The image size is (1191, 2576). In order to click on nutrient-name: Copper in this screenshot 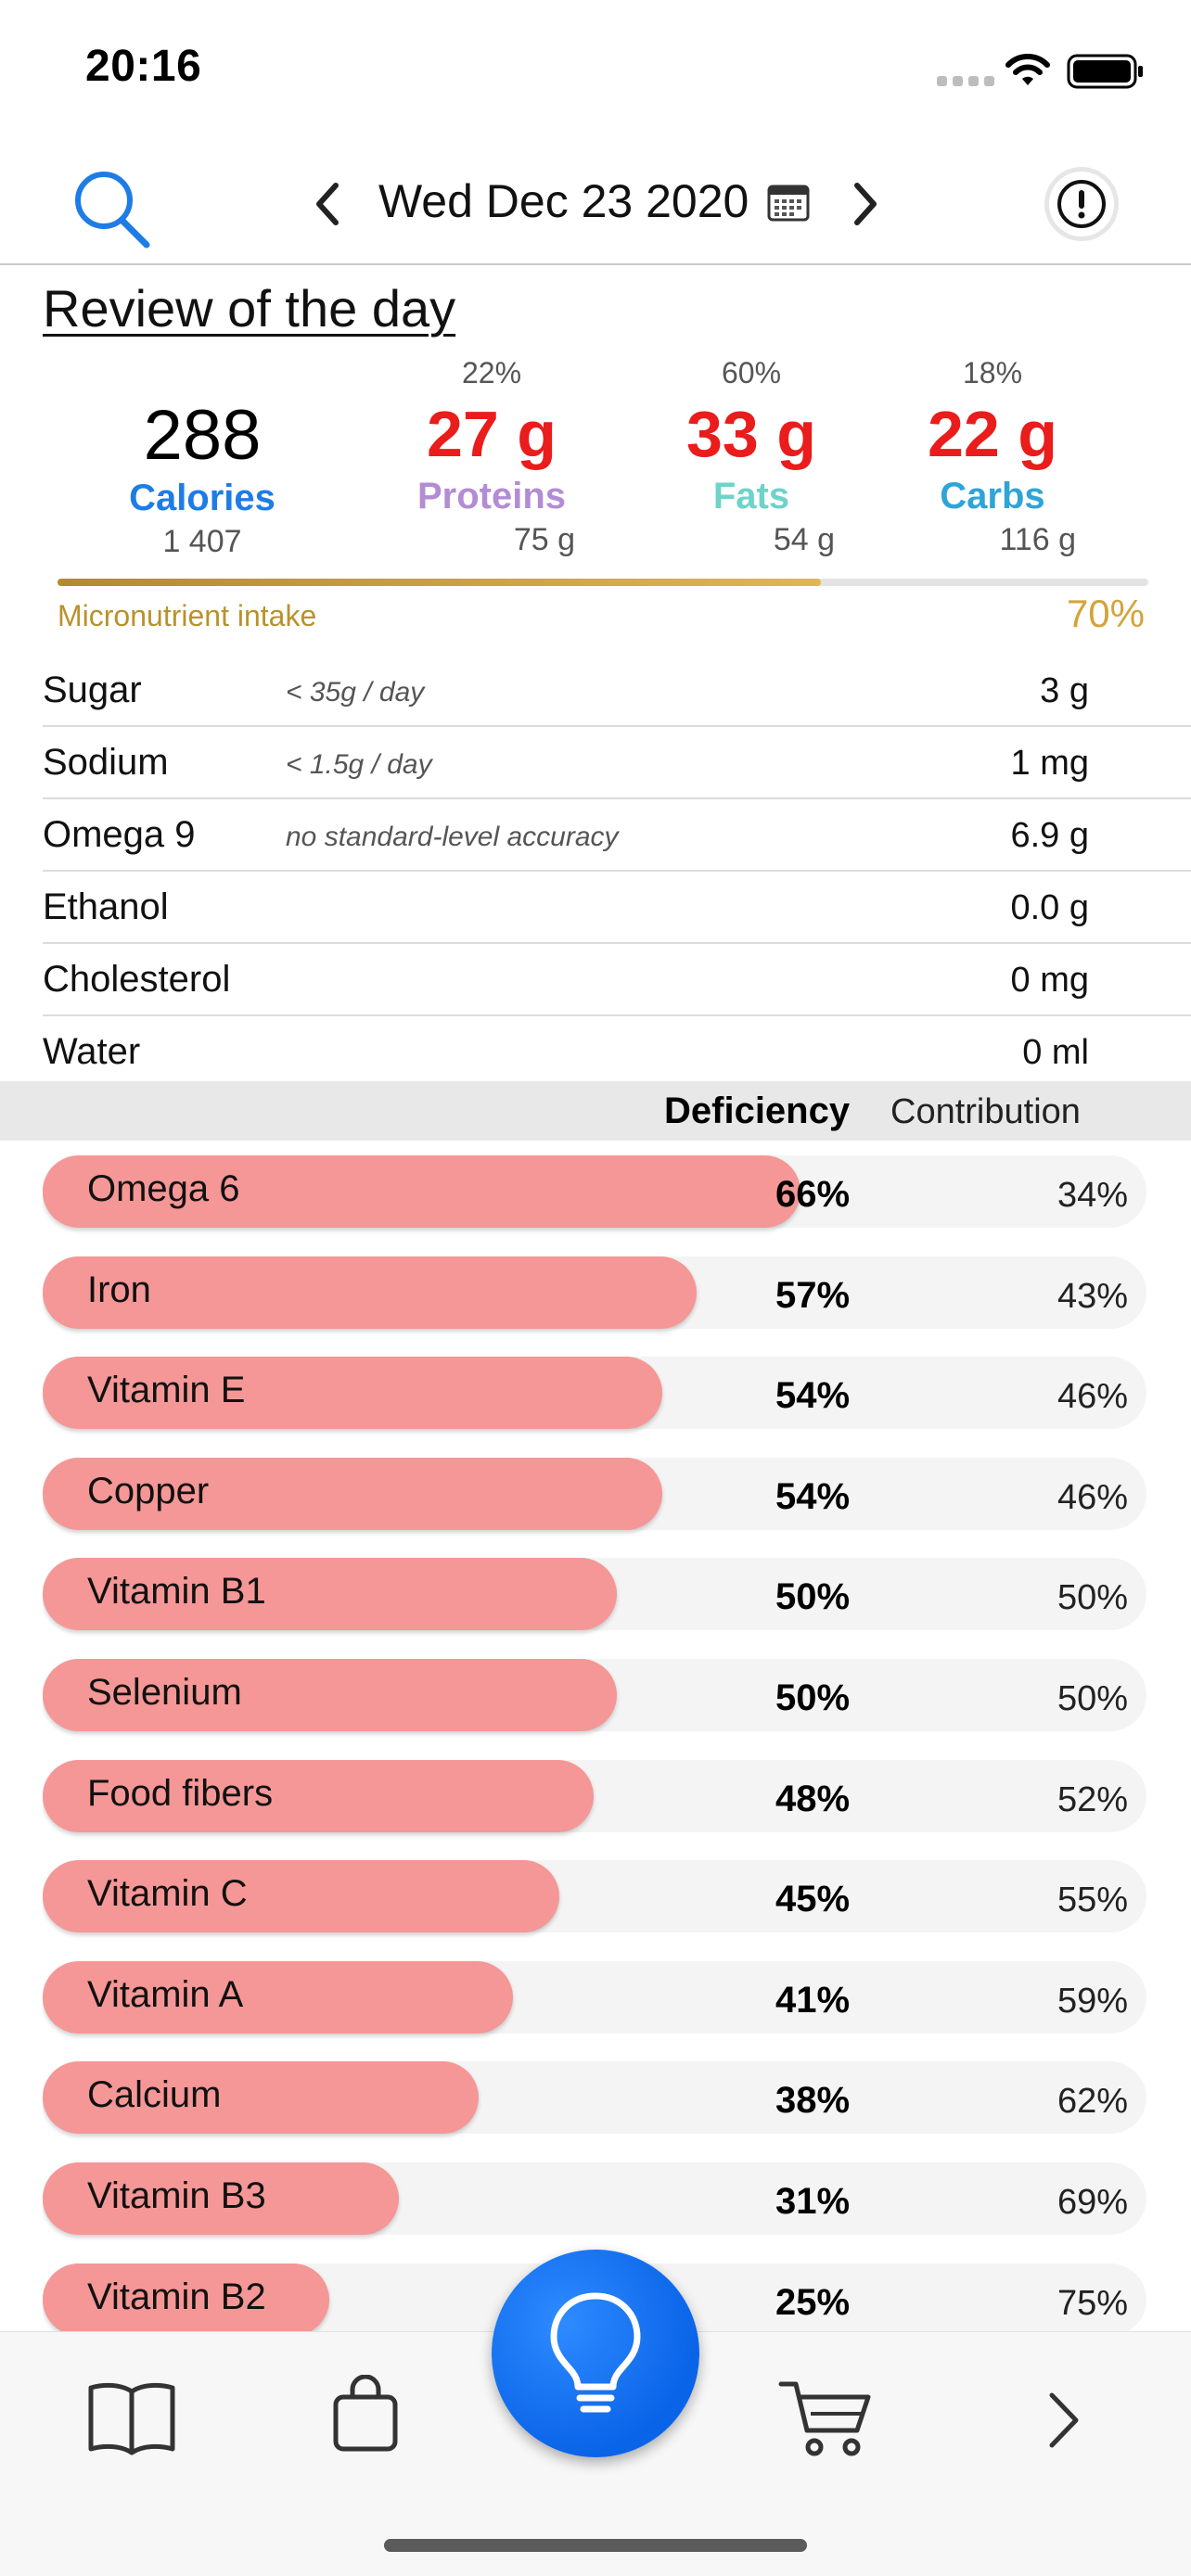, I will do `click(148, 1491)`.